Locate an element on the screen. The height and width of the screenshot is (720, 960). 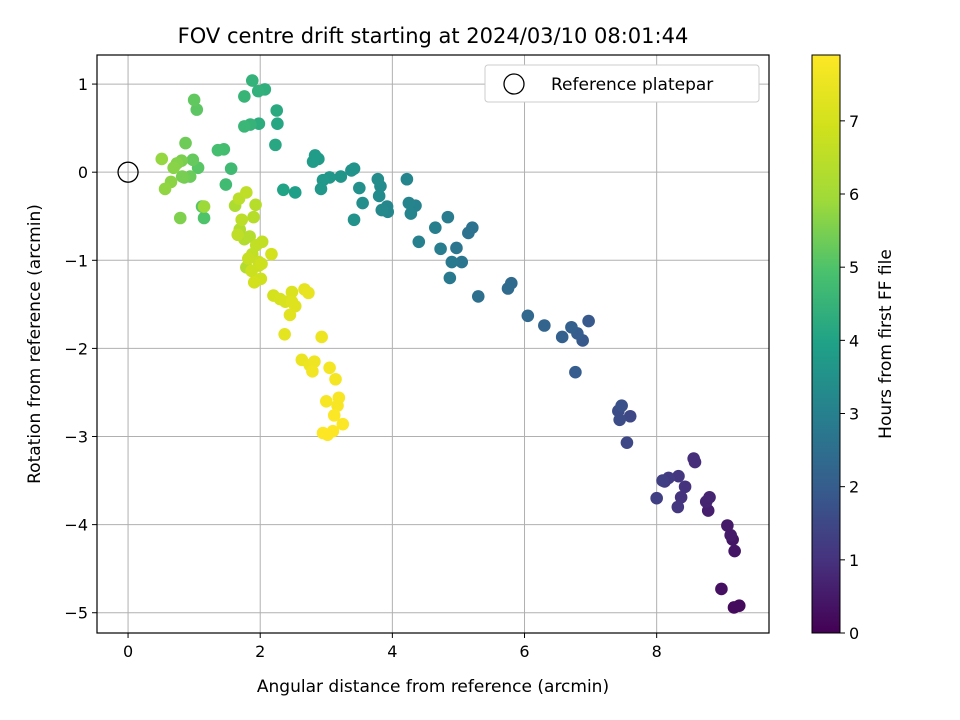
colorbar-tick-label: 7 is located at coordinates (854, 121).